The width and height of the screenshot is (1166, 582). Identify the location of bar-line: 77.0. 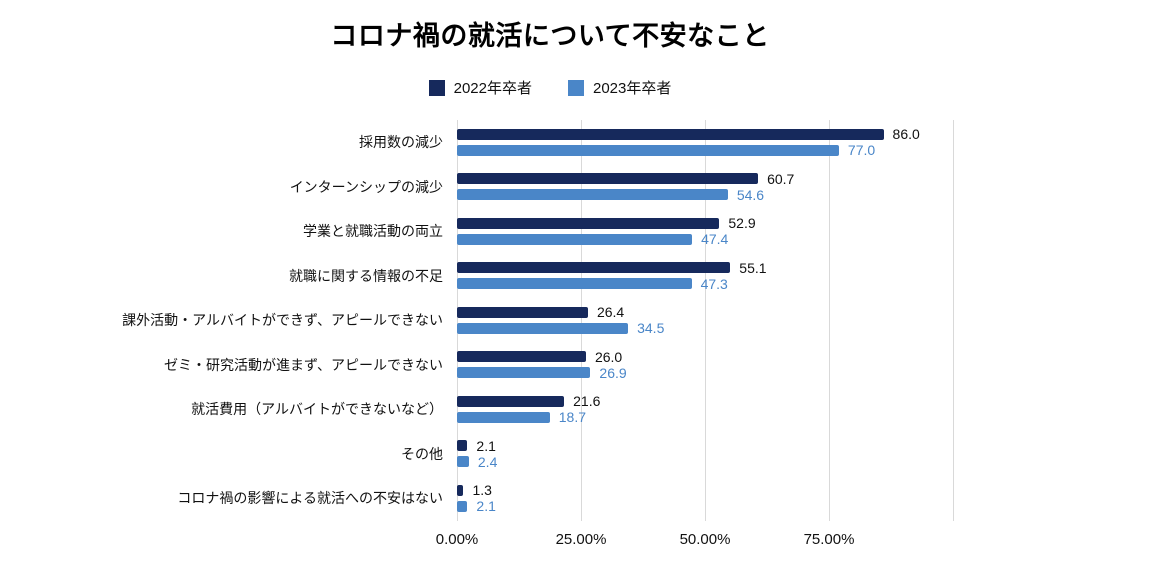
(705, 150).